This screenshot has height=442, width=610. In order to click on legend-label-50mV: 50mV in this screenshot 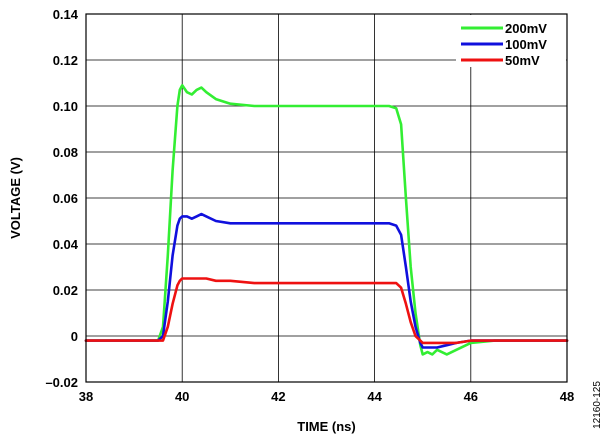, I will do `click(522, 60)`.